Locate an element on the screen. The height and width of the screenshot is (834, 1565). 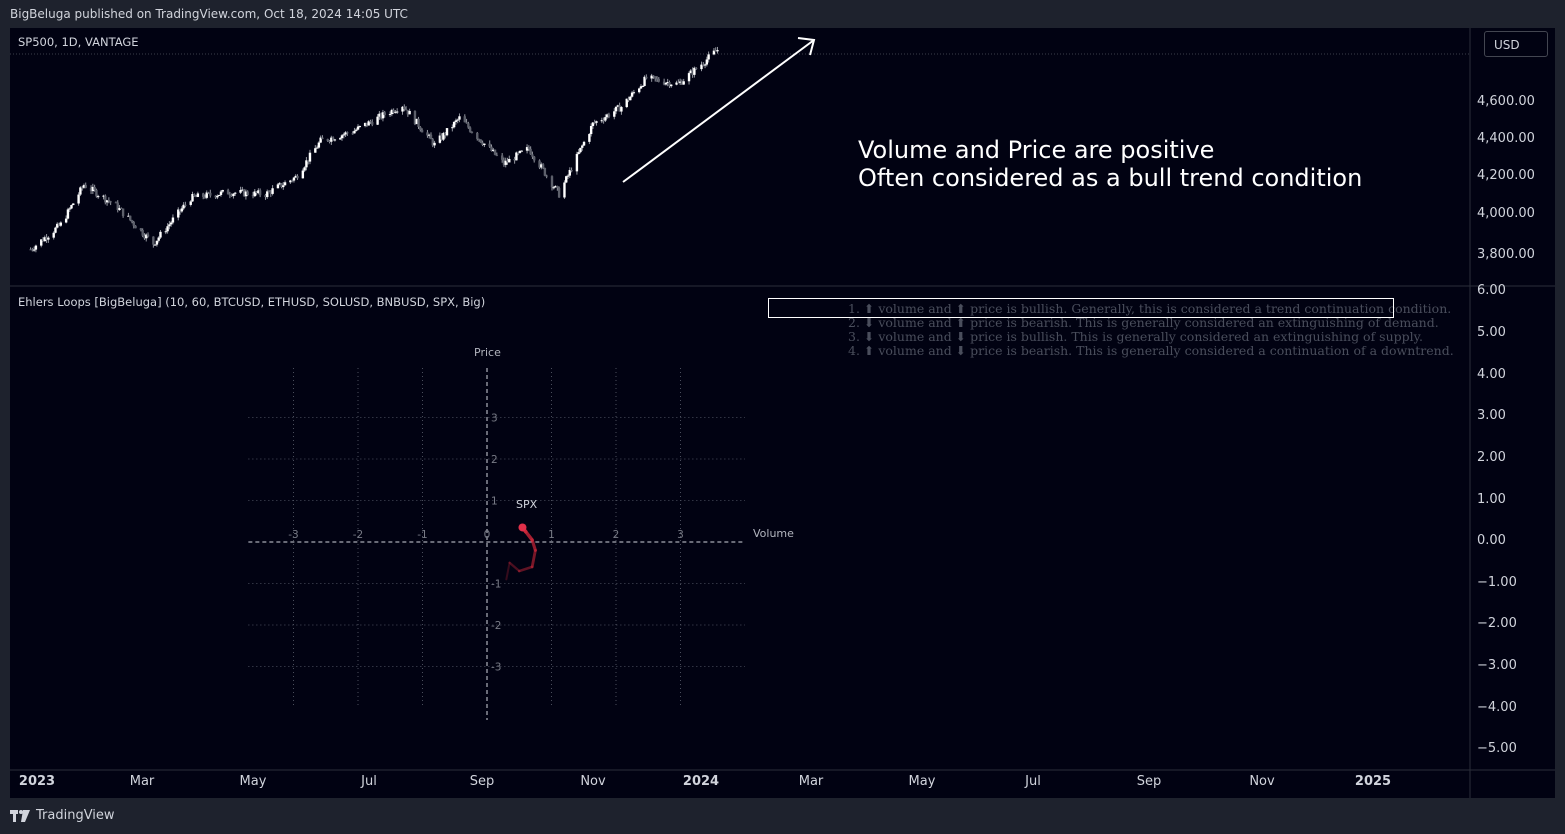
indicator-tick: 6.00 is located at coordinates (1491, 290).